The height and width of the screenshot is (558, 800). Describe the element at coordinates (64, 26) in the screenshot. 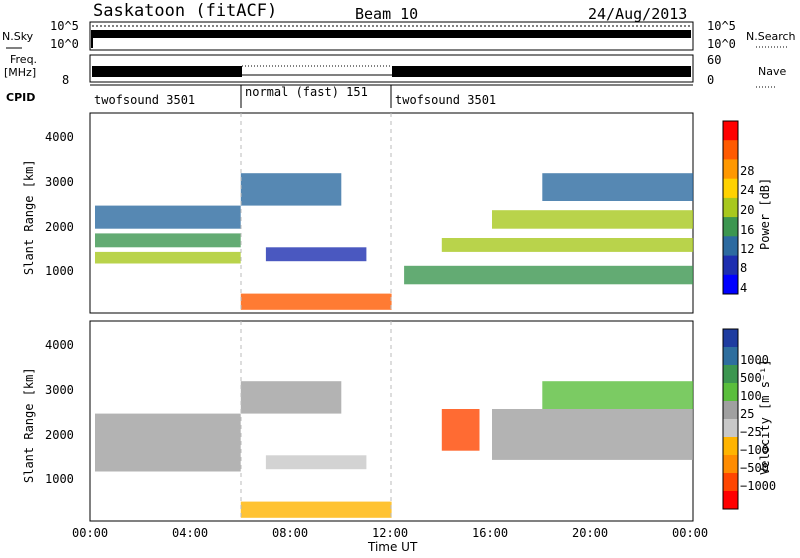

I see `noise-tick-left-top: 10^5` at that location.